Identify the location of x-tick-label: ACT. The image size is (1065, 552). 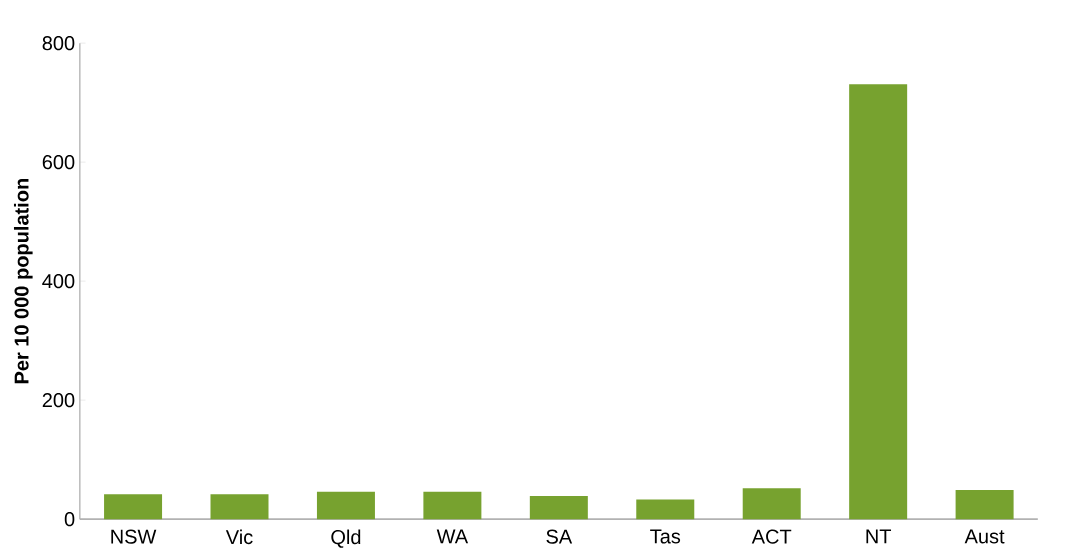
(771, 536).